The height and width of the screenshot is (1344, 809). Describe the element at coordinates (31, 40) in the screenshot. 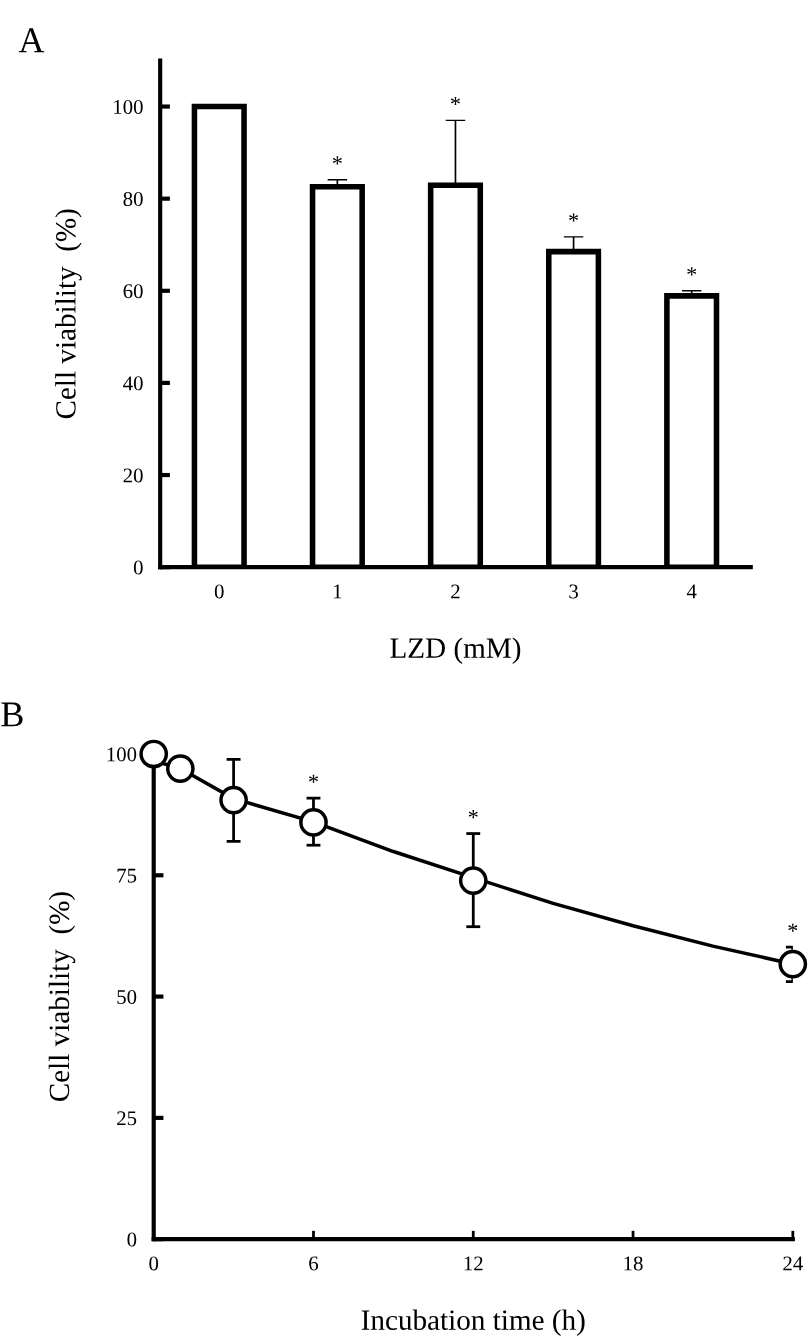

I see `chart-title: A` at that location.